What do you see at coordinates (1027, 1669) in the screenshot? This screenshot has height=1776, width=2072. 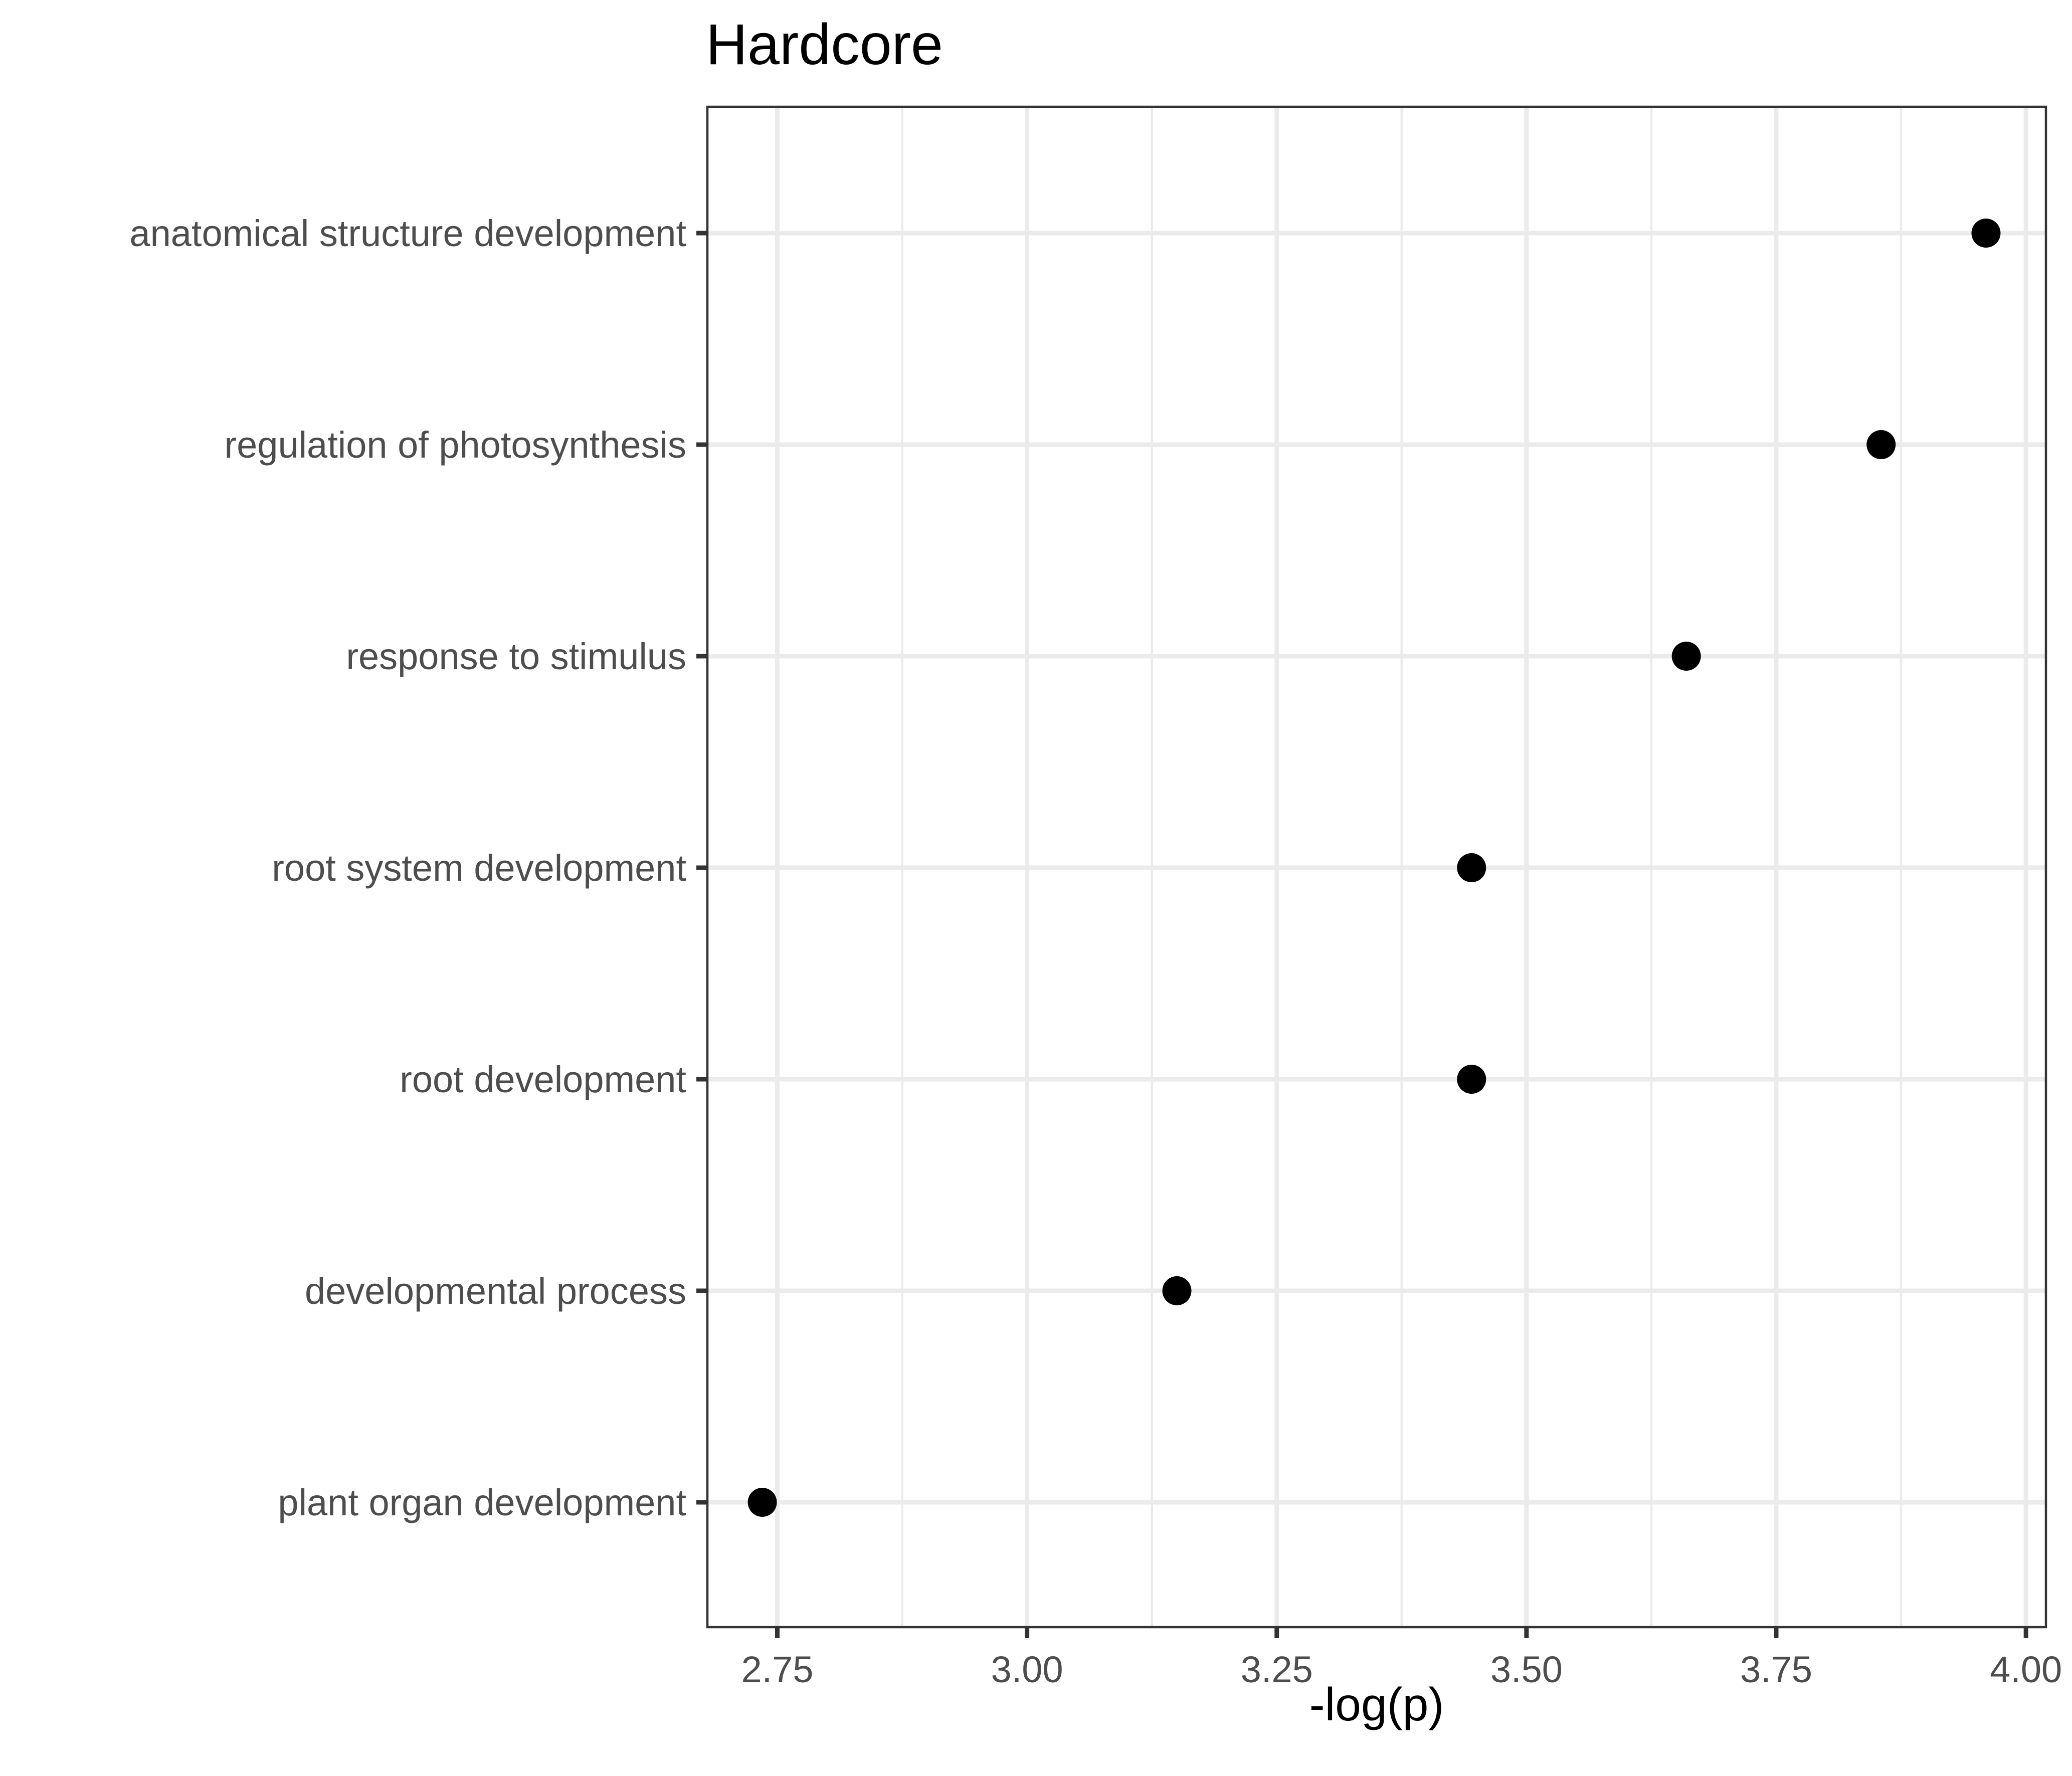 I see `x-tick-label: 3.00` at bounding box center [1027, 1669].